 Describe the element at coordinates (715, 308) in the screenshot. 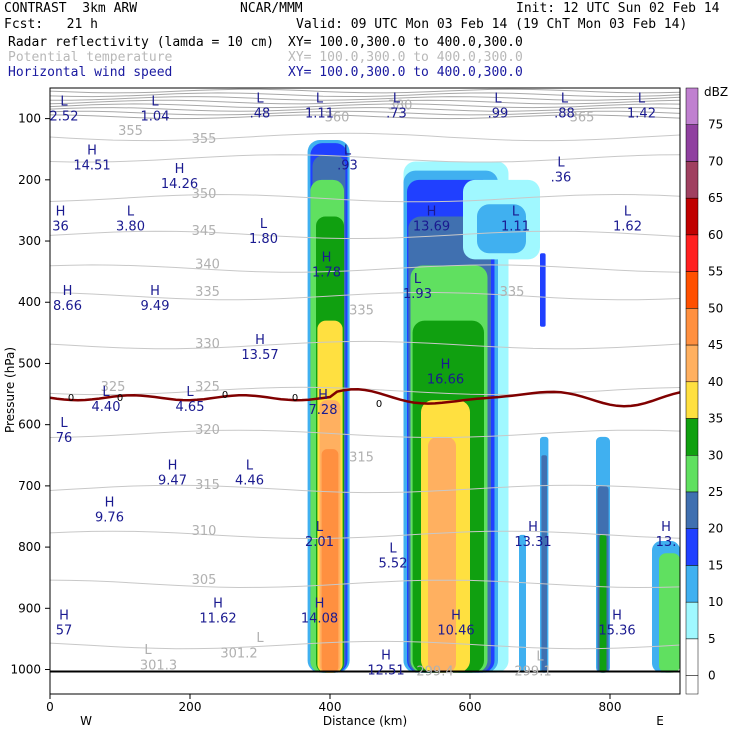

I see `colorbar-level-label: 50` at that location.